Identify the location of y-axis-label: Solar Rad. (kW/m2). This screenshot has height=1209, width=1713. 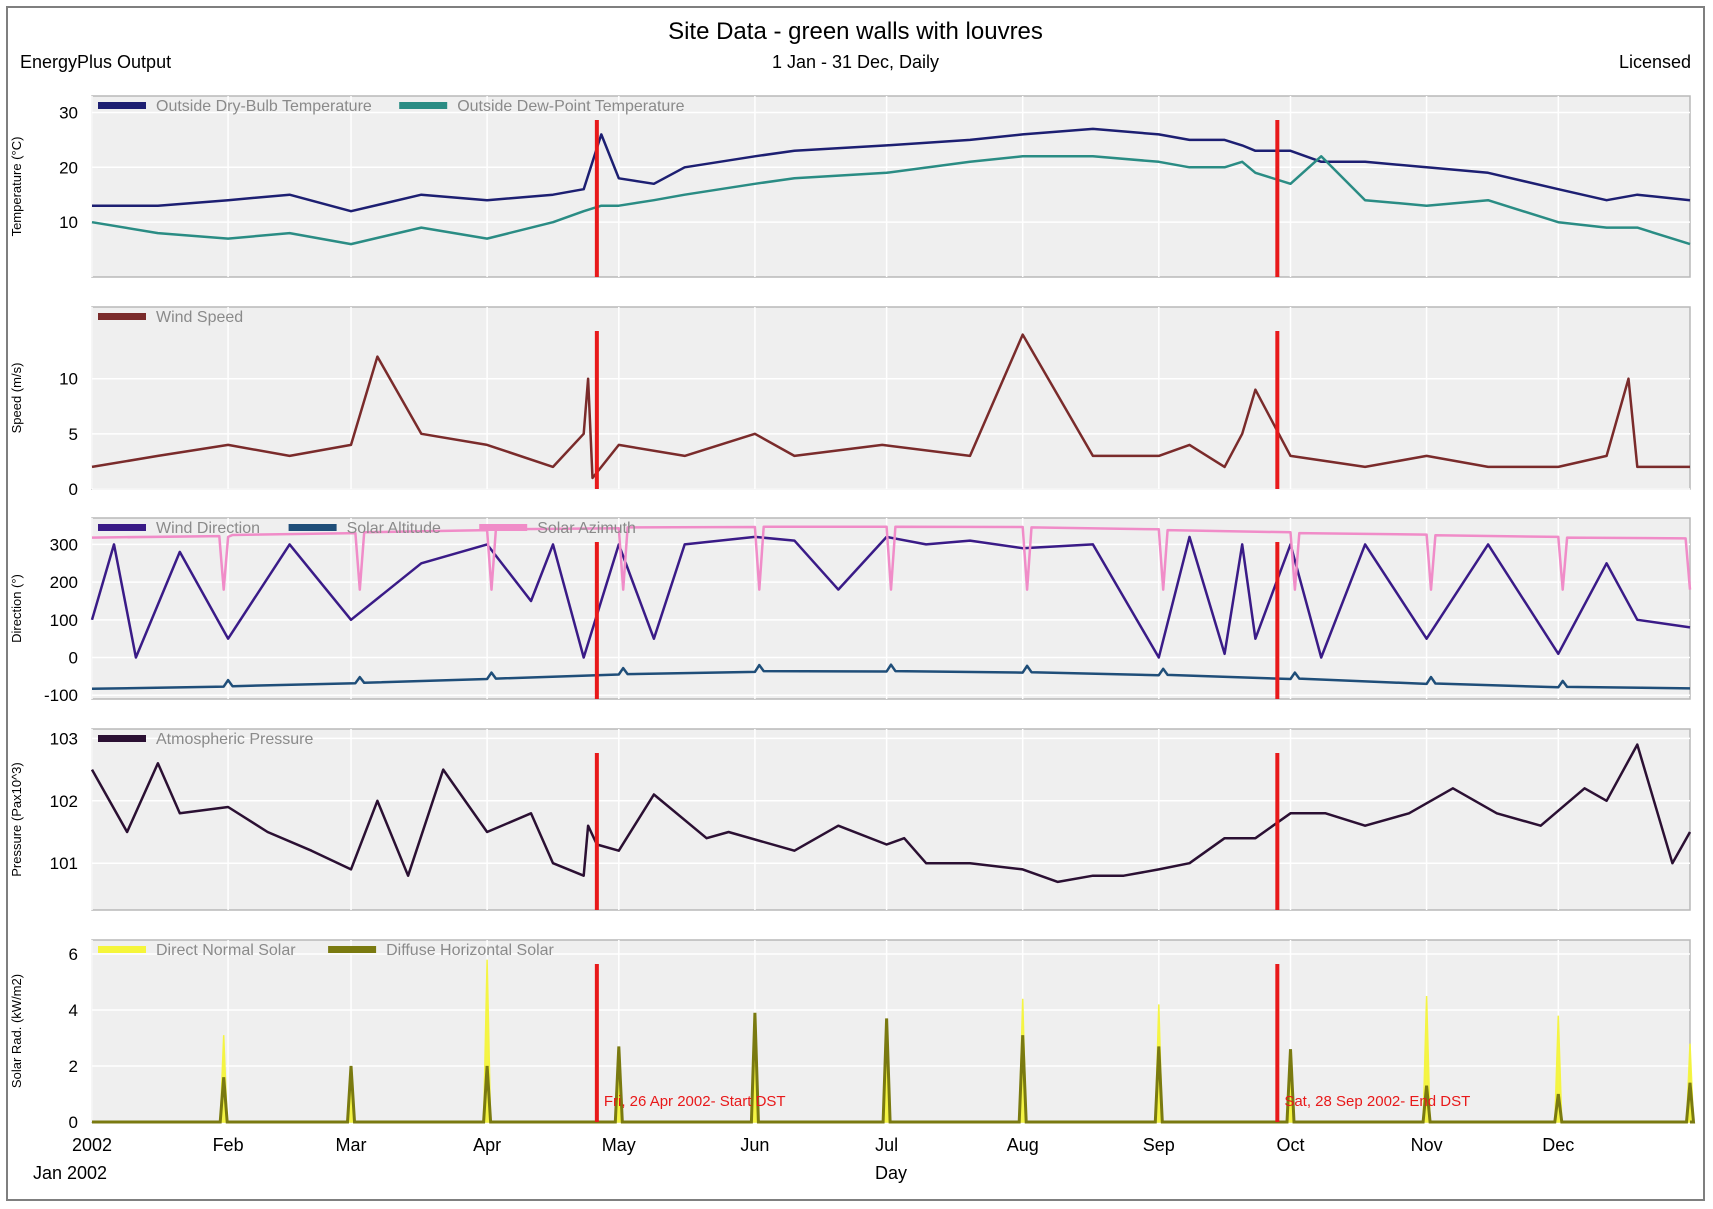
(16, 1031).